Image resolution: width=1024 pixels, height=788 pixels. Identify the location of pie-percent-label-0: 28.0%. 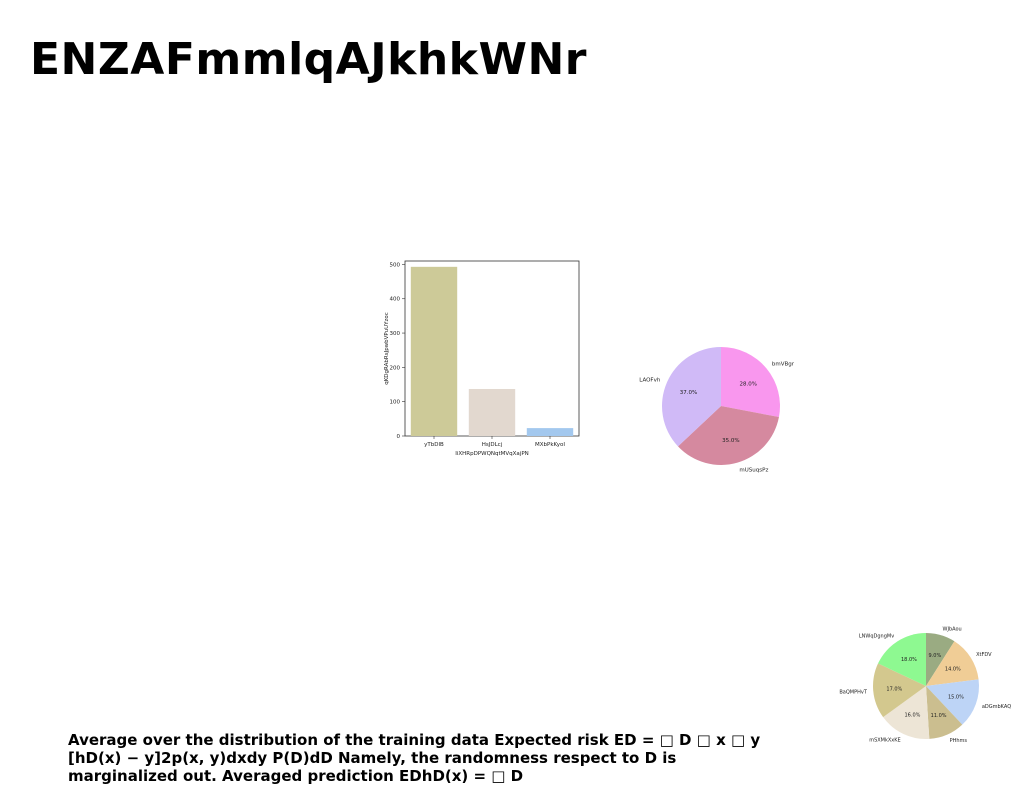
(748, 384).